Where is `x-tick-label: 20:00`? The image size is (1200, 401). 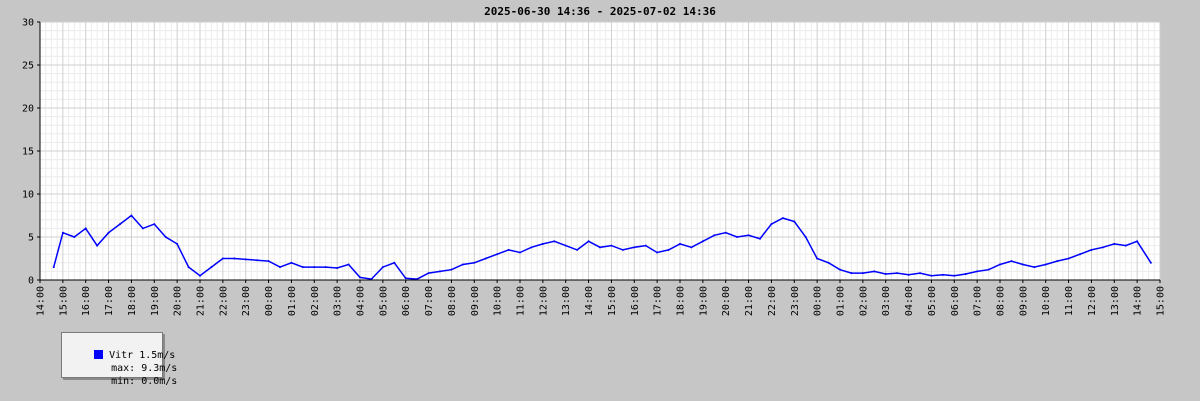
x-tick-label: 20:00 is located at coordinates (726, 301).